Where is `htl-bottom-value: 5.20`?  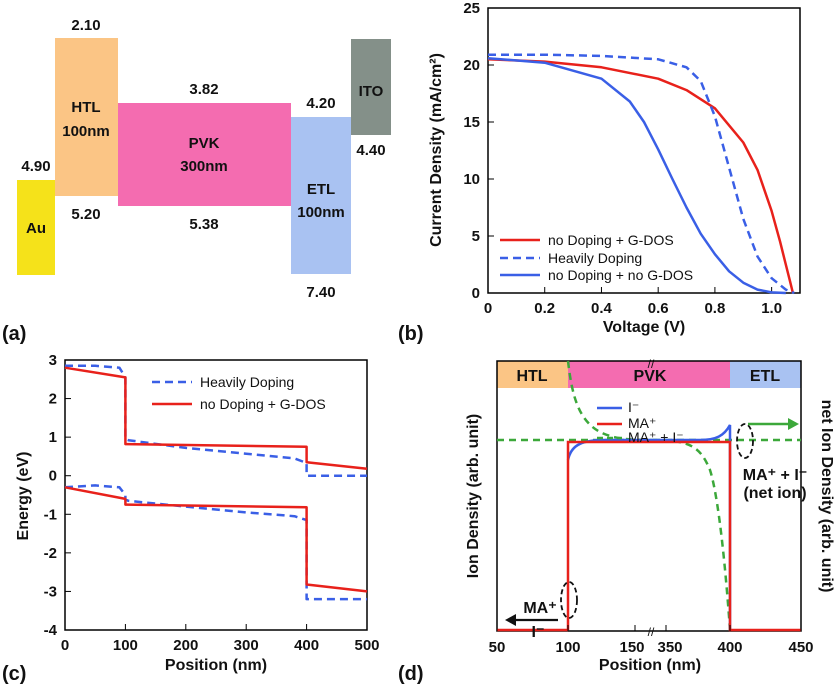 htl-bottom-value: 5.20 is located at coordinates (85, 214).